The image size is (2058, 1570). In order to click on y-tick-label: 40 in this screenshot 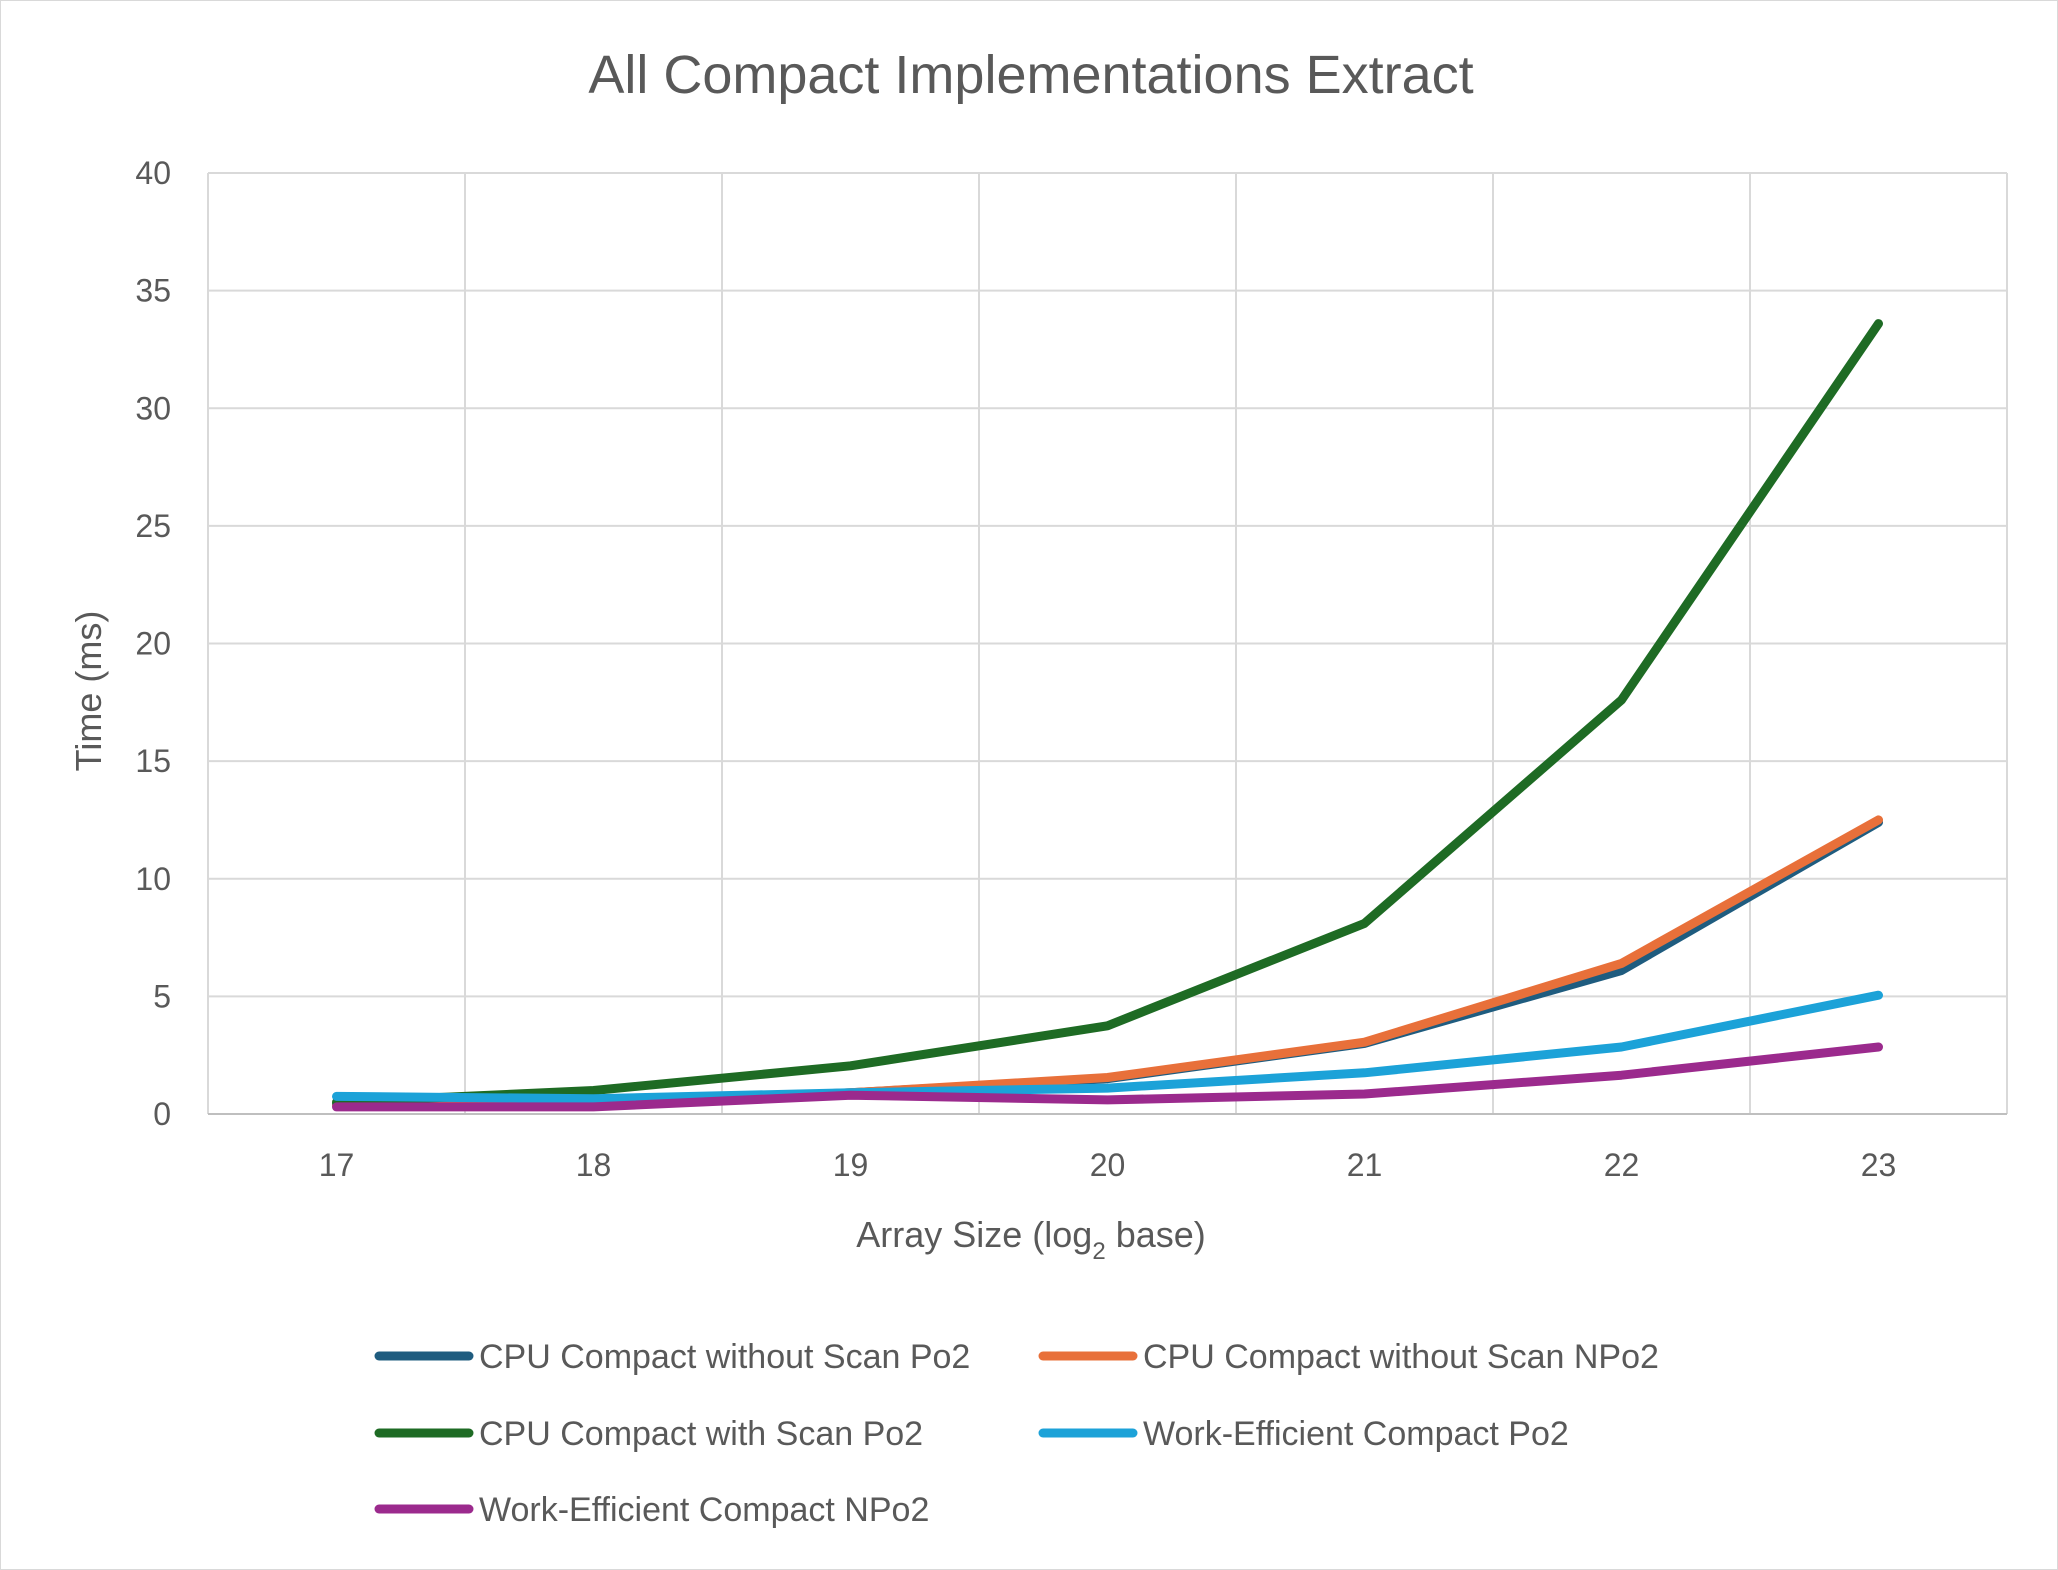, I will do `click(153, 173)`.